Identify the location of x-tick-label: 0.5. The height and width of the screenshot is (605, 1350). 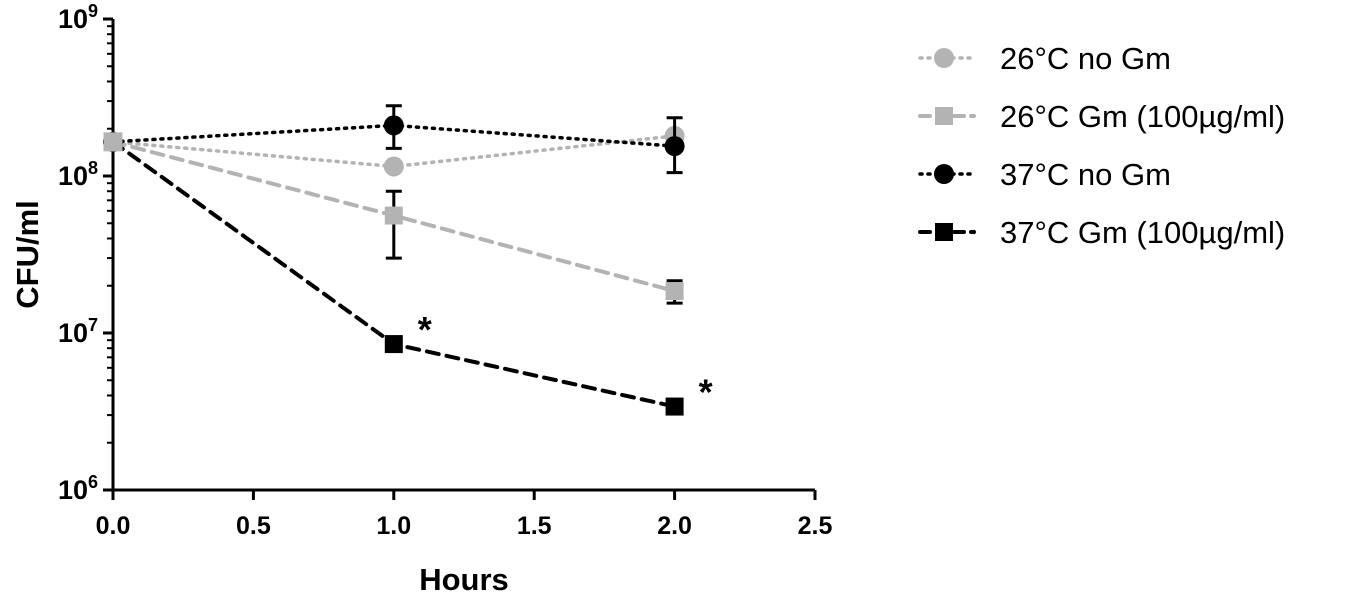
(253, 526).